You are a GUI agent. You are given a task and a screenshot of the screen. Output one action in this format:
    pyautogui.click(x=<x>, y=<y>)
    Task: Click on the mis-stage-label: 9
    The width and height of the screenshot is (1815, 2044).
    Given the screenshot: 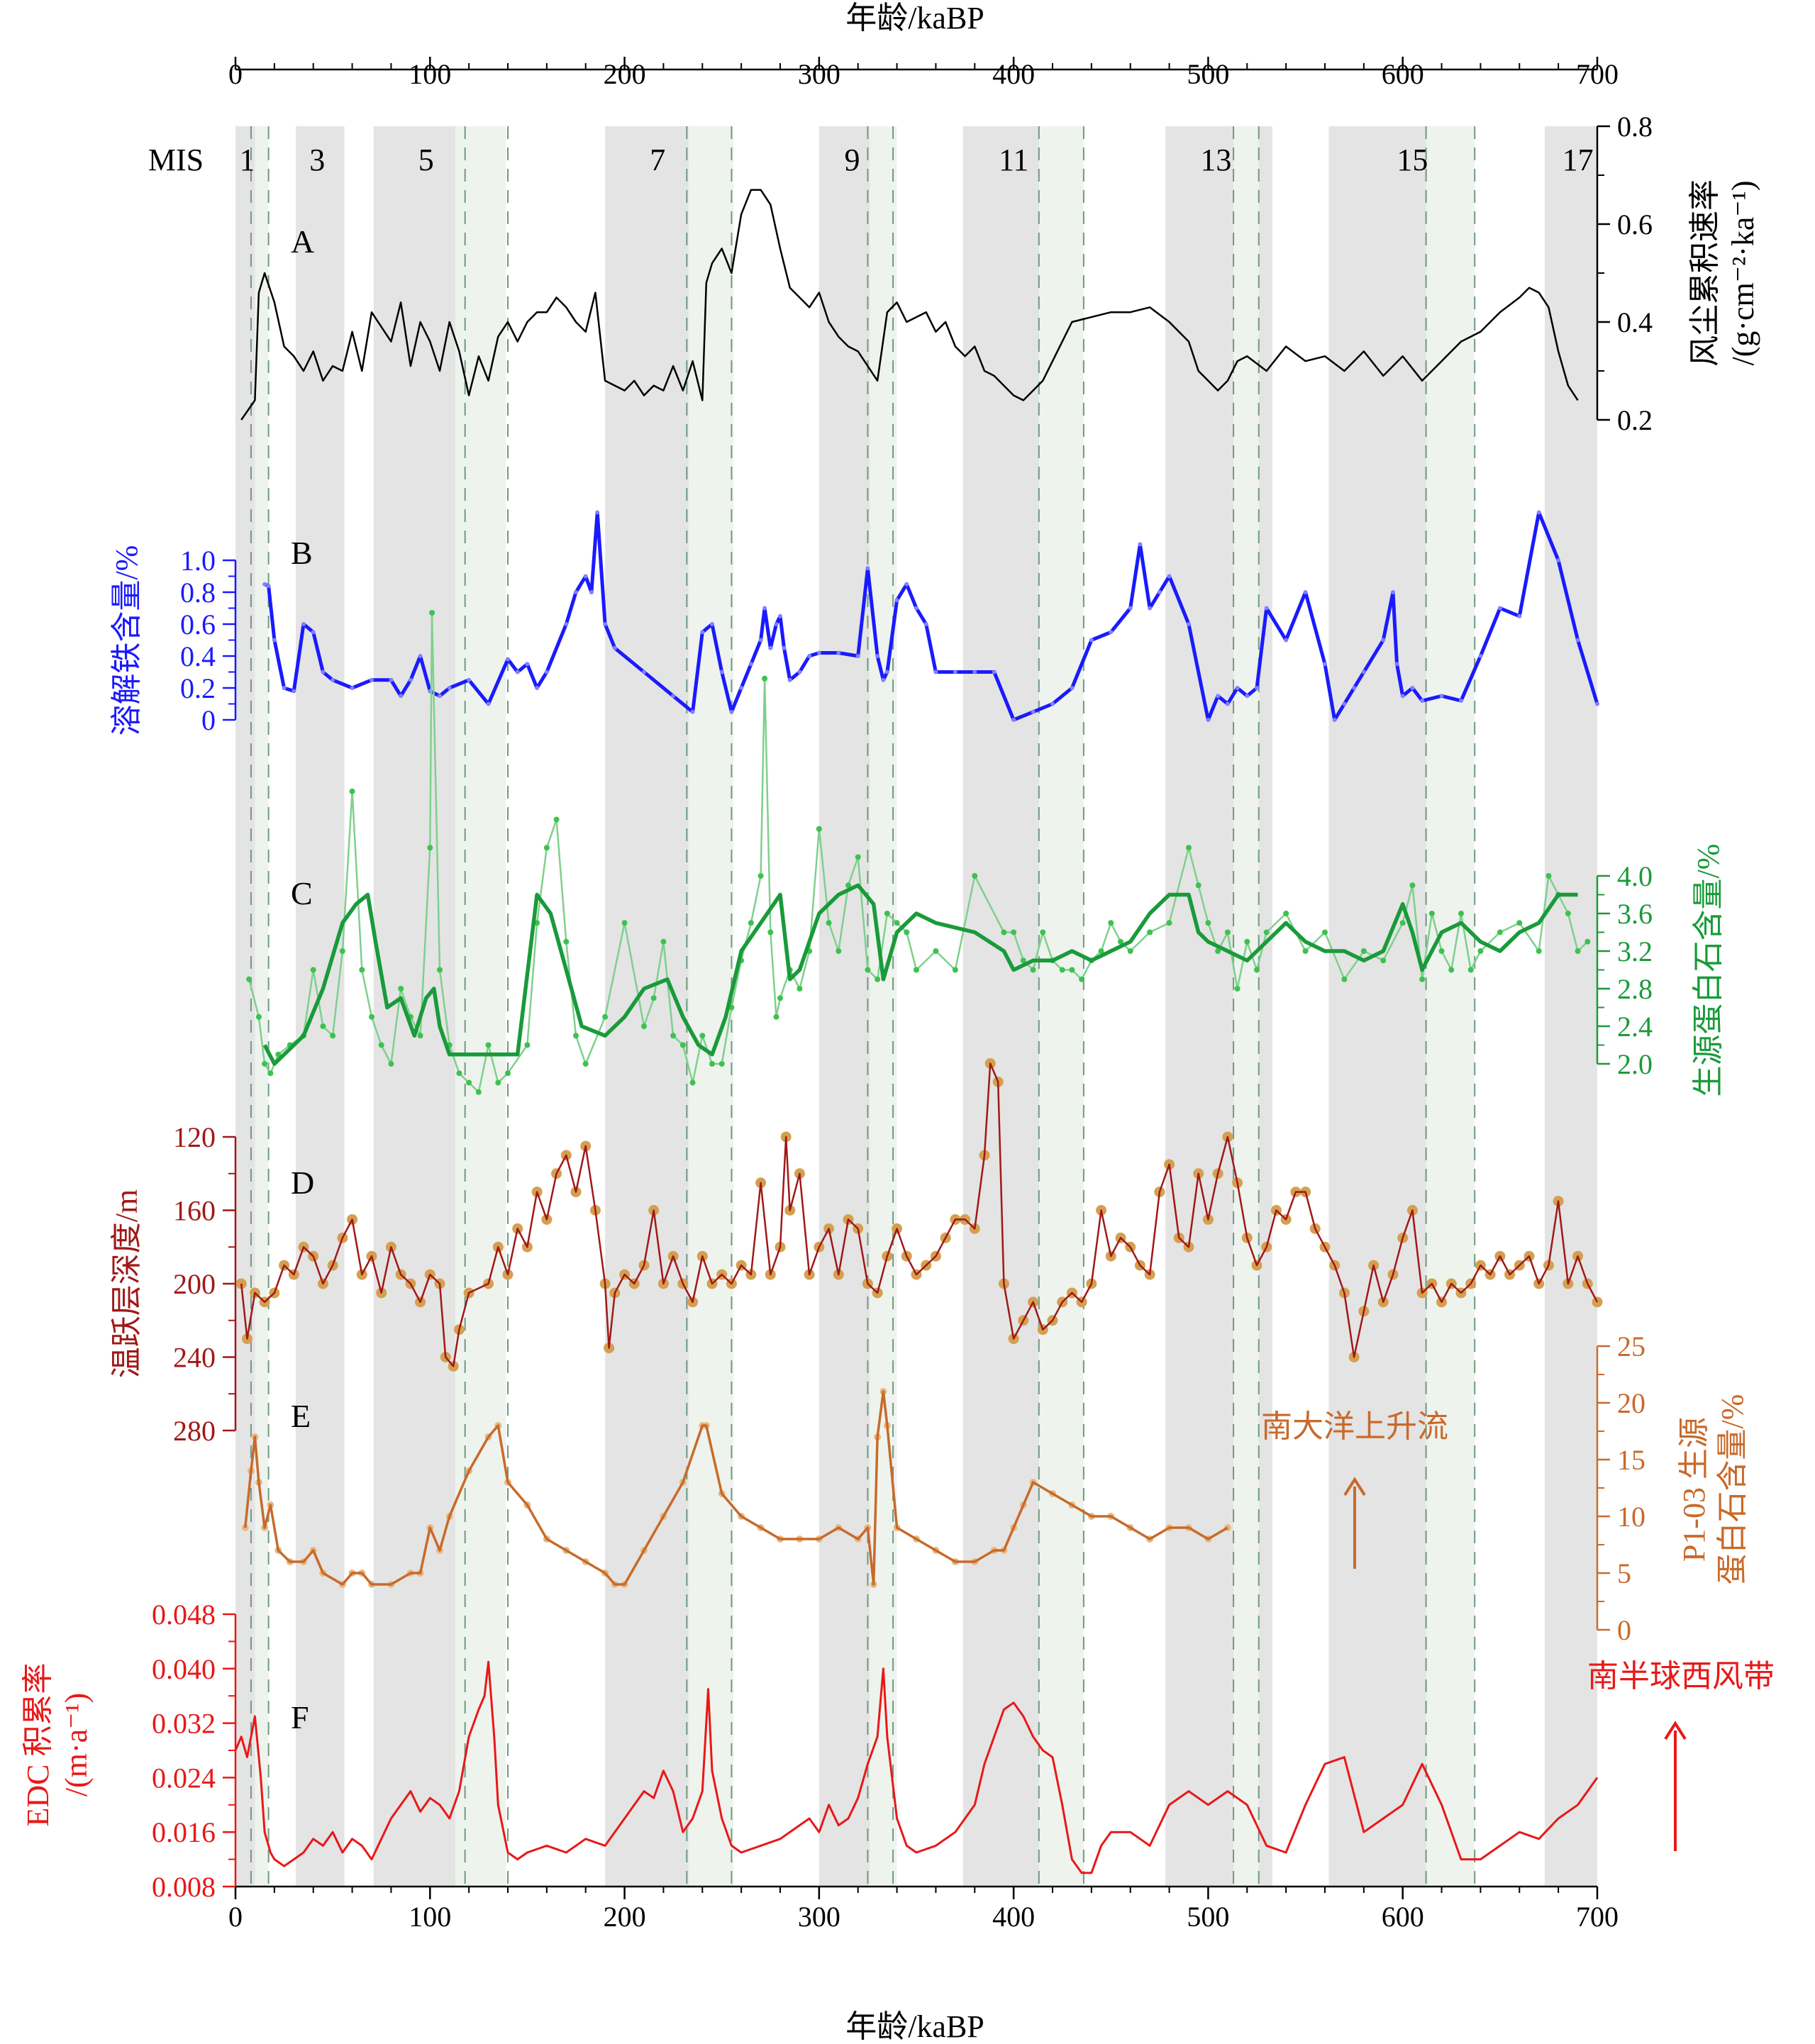 What is the action you would take?
    pyautogui.click(x=852, y=160)
    